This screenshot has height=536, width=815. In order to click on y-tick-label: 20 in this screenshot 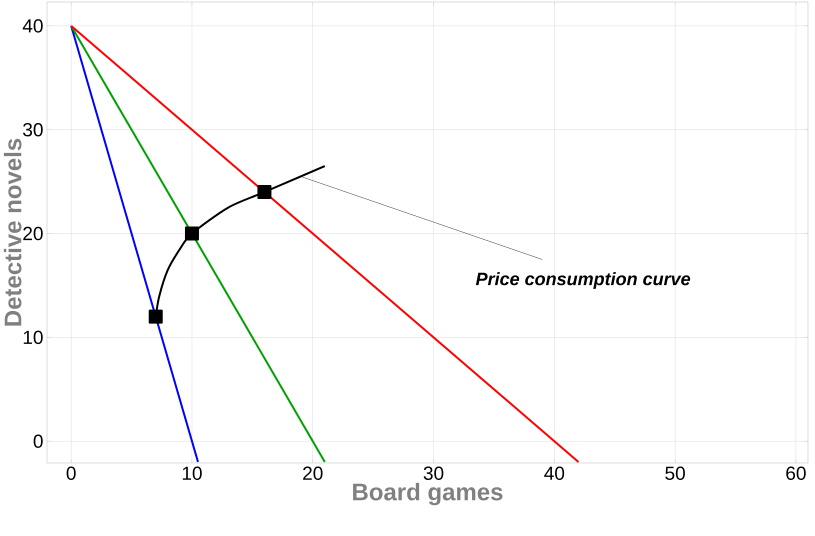, I will do `click(33, 233)`.